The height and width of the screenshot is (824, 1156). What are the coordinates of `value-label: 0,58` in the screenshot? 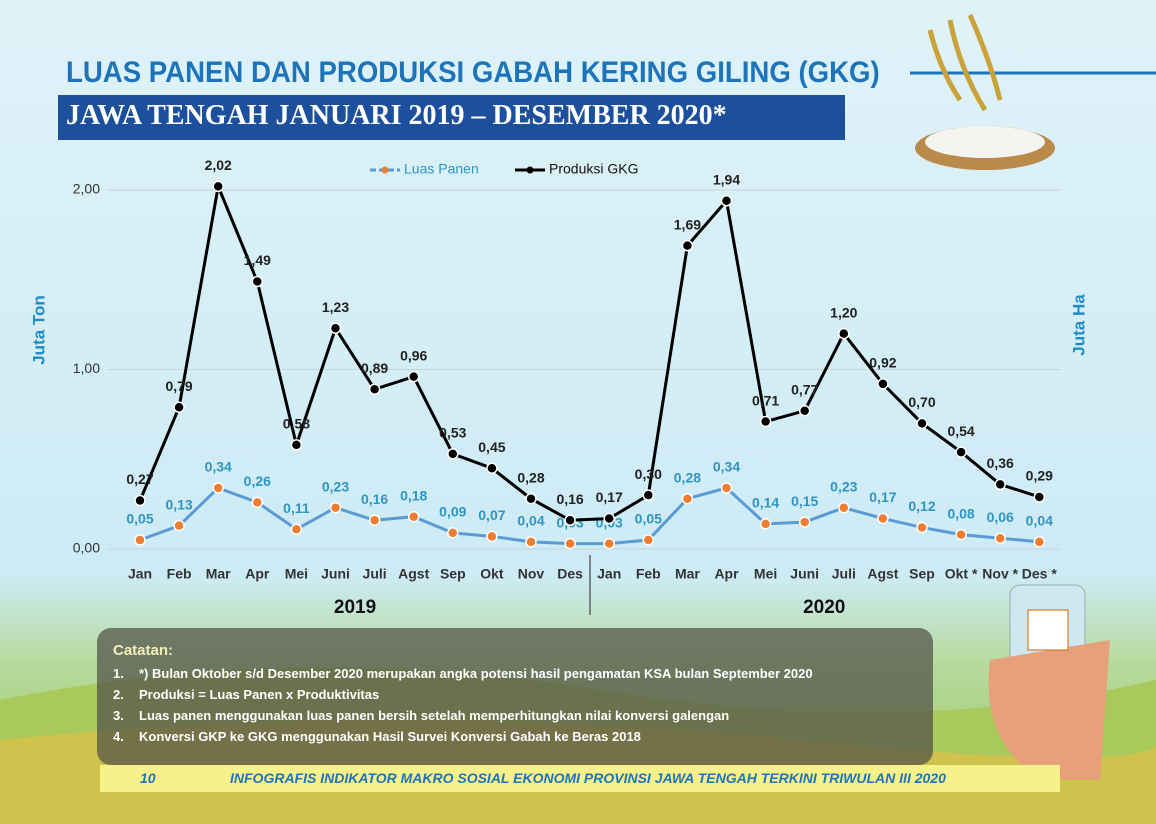 It's located at (296, 424).